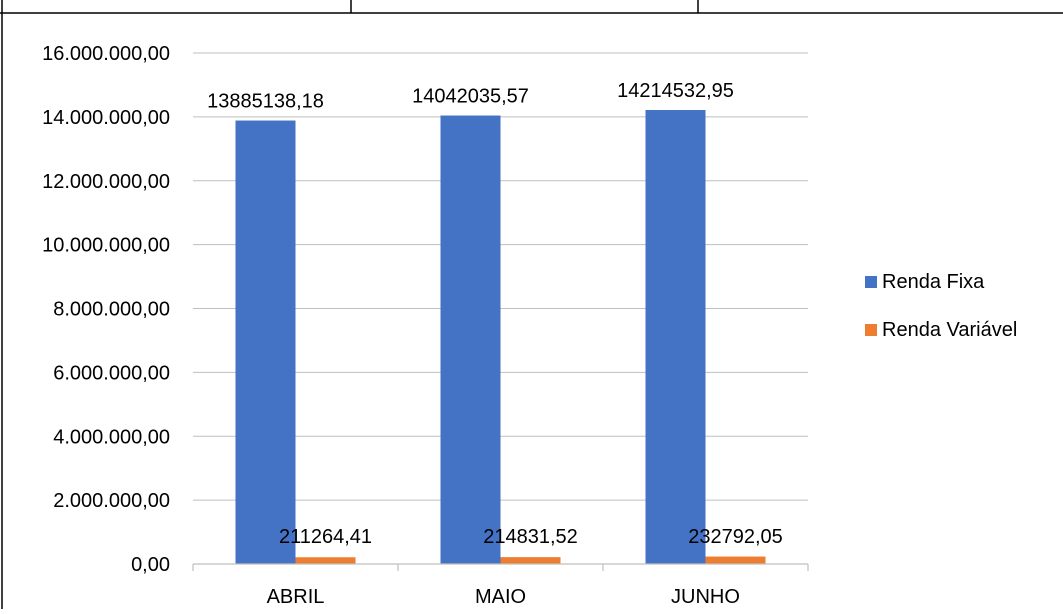 This screenshot has height=614, width=1063. Describe the element at coordinates (106, 54) in the screenshot. I see `y-tick-label: 16.000.000,00` at that location.